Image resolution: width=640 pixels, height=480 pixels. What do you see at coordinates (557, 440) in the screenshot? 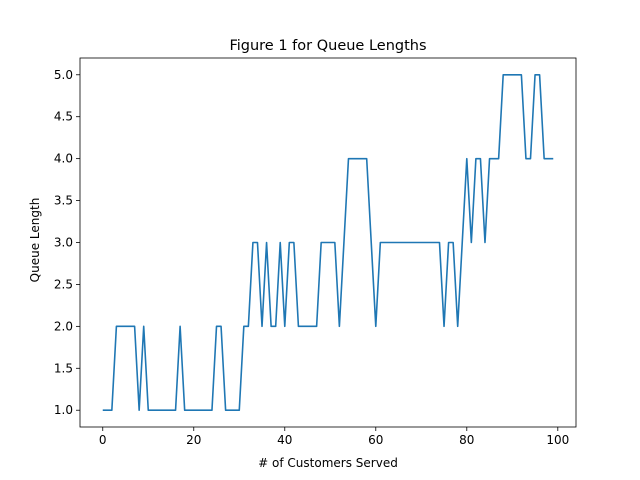
I see `x-tick-label: 100` at bounding box center [557, 440].